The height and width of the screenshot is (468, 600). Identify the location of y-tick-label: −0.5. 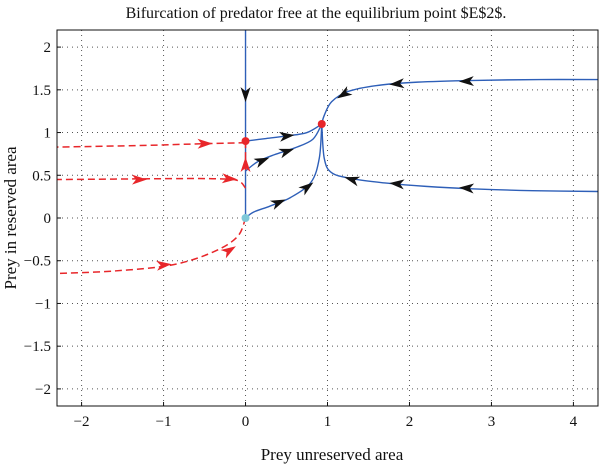
(37, 262).